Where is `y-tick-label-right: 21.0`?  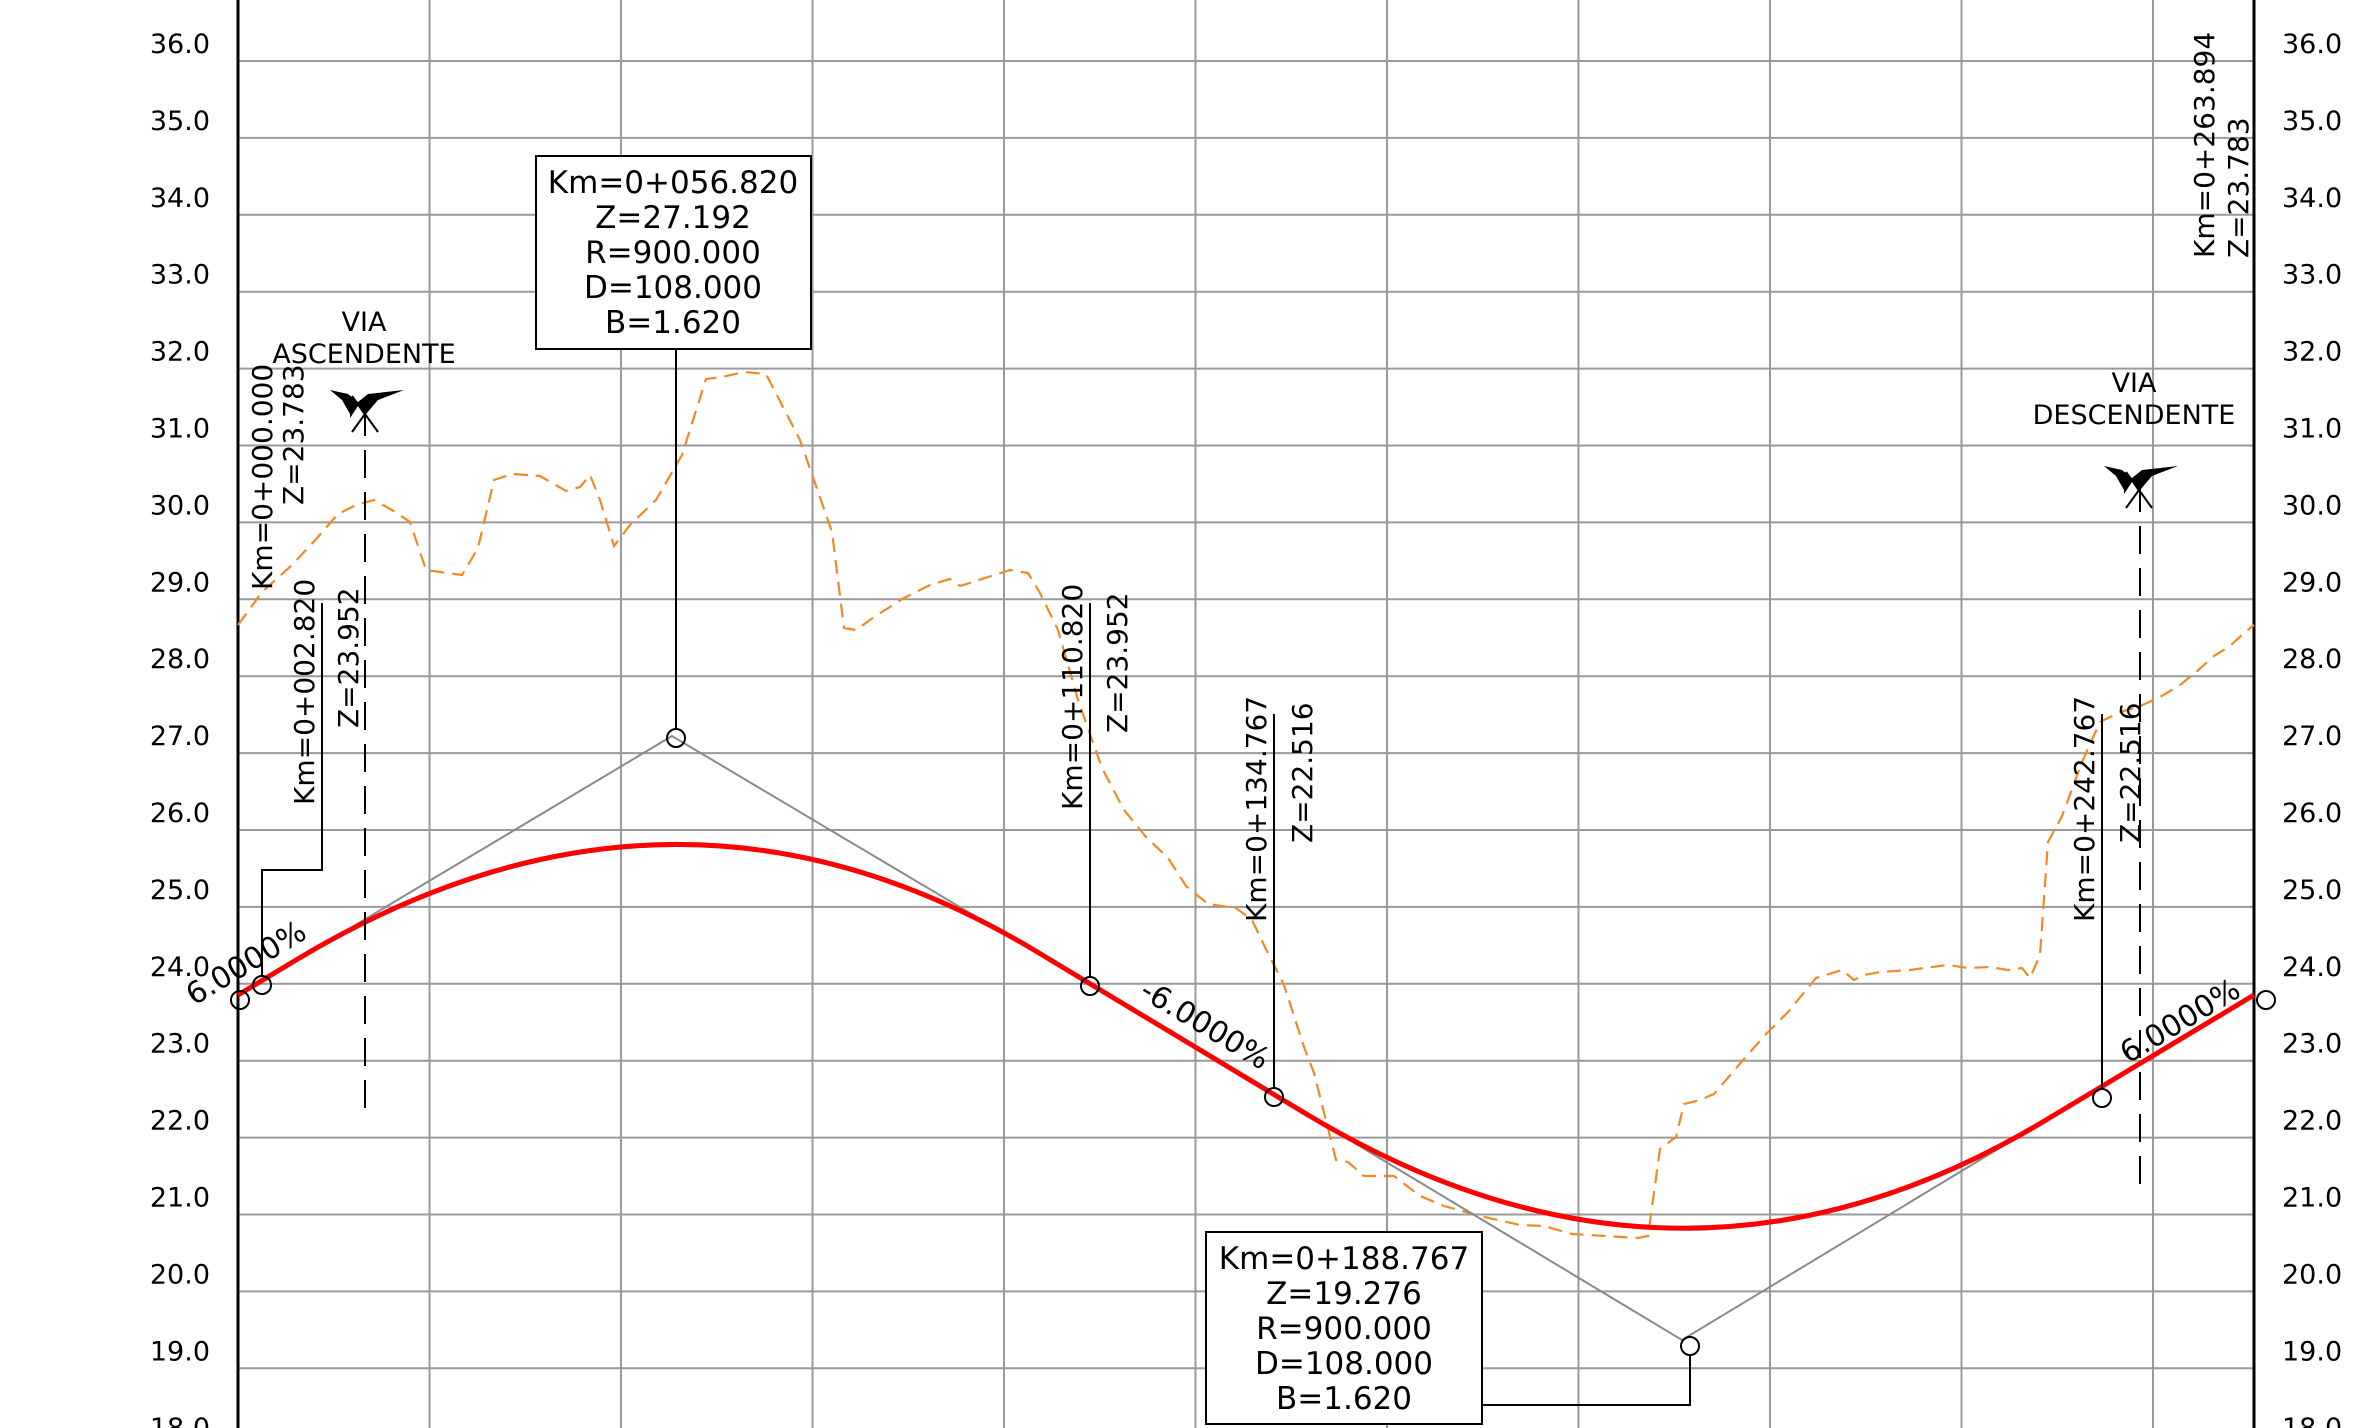
y-tick-label-right: 21.0 is located at coordinates (2312, 1198).